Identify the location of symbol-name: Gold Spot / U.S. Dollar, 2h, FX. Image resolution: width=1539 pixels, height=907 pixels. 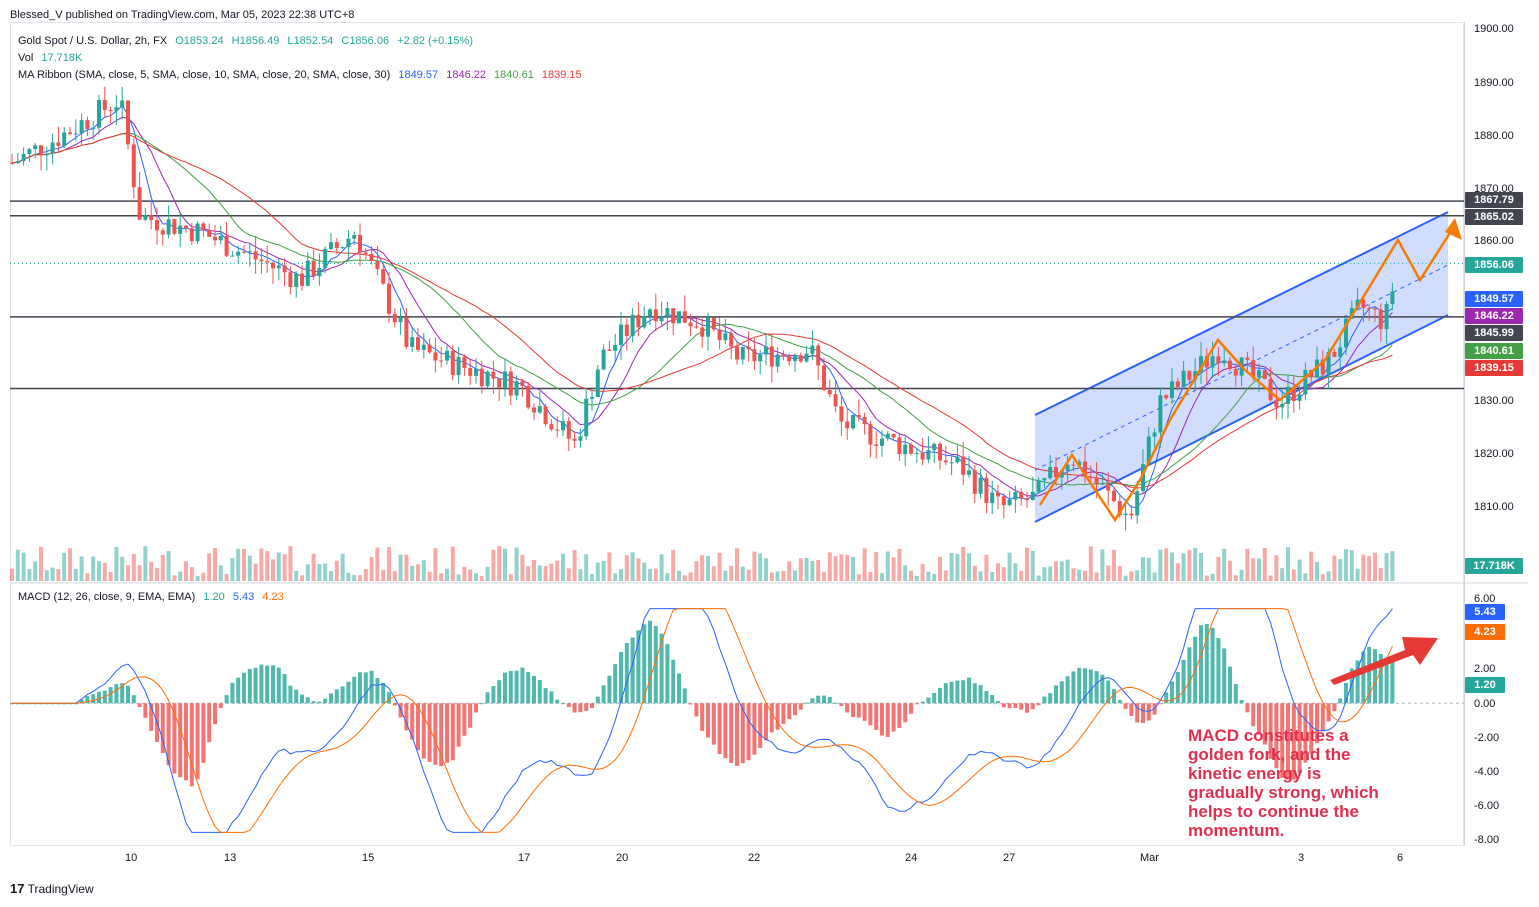
(93, 41).